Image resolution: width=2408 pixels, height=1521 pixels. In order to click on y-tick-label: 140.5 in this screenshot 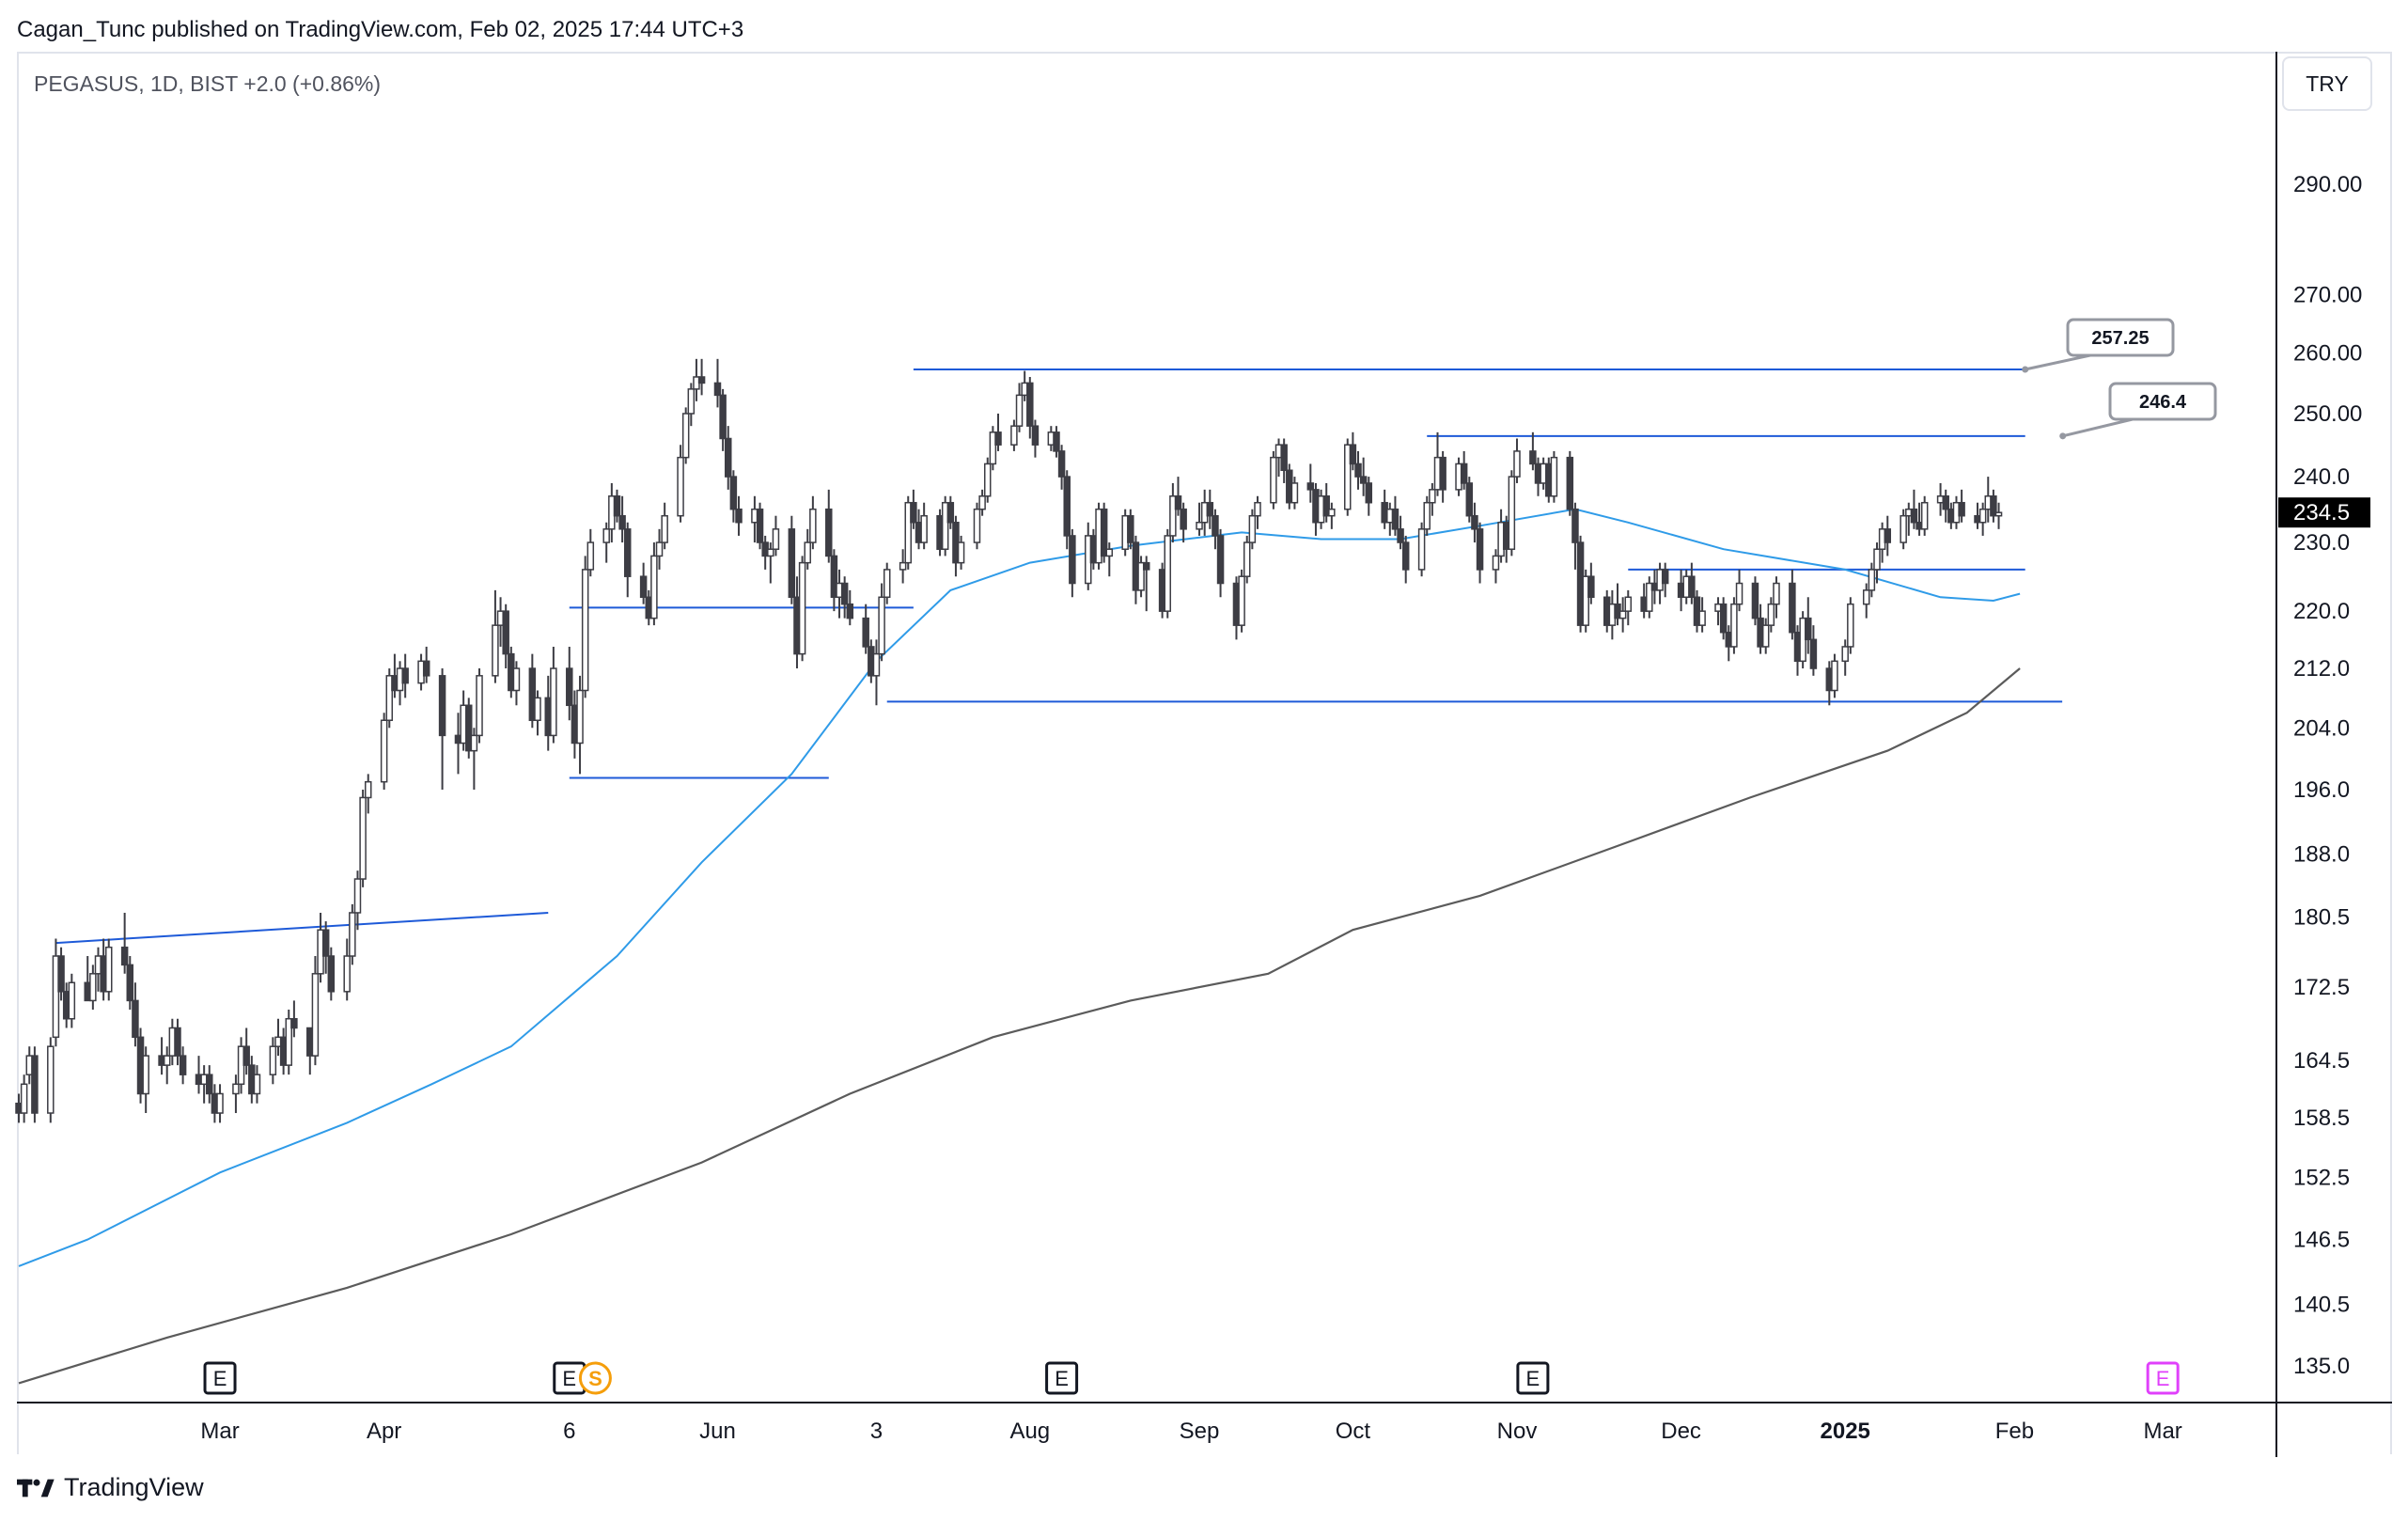, I will do `click(2321, 1304)`.